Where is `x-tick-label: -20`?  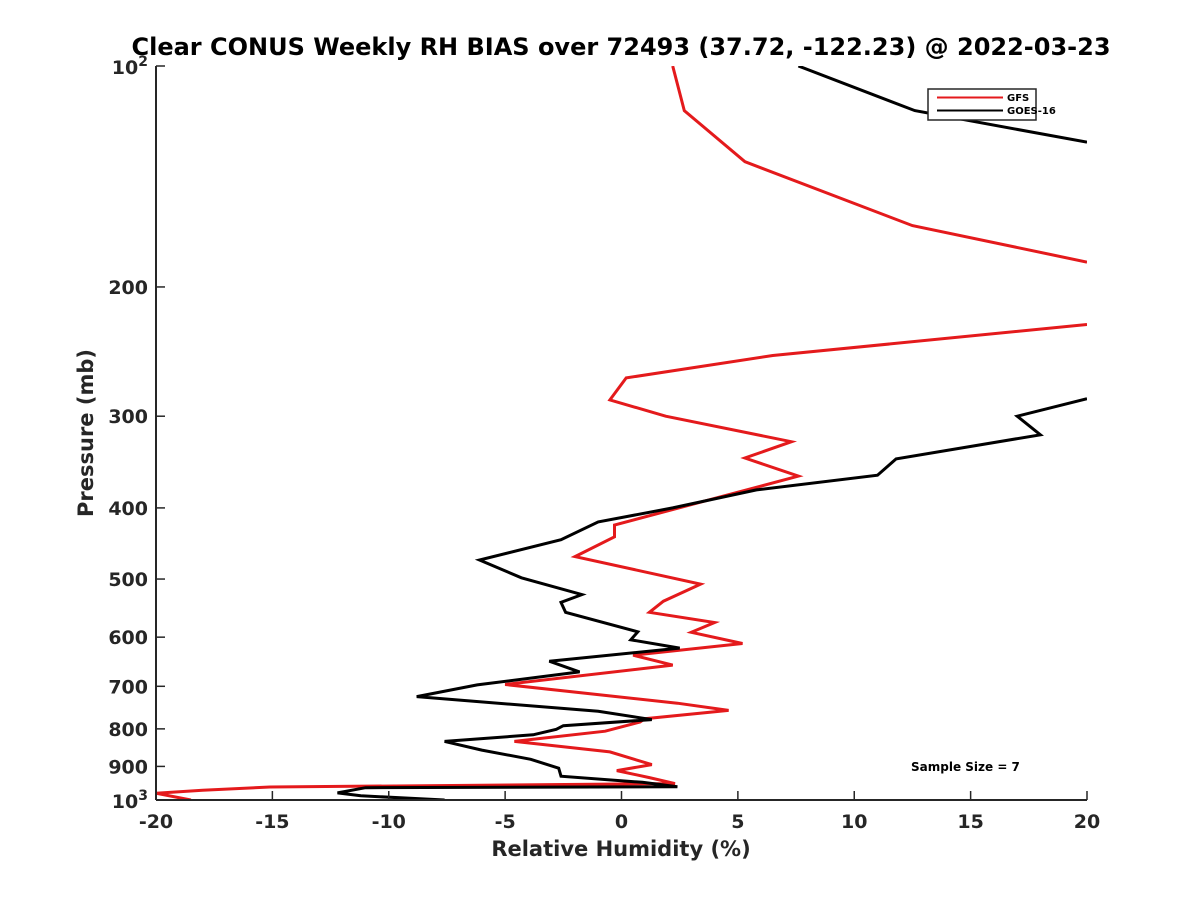
x-tick-label: -20 is located at coordinates (156, 822).